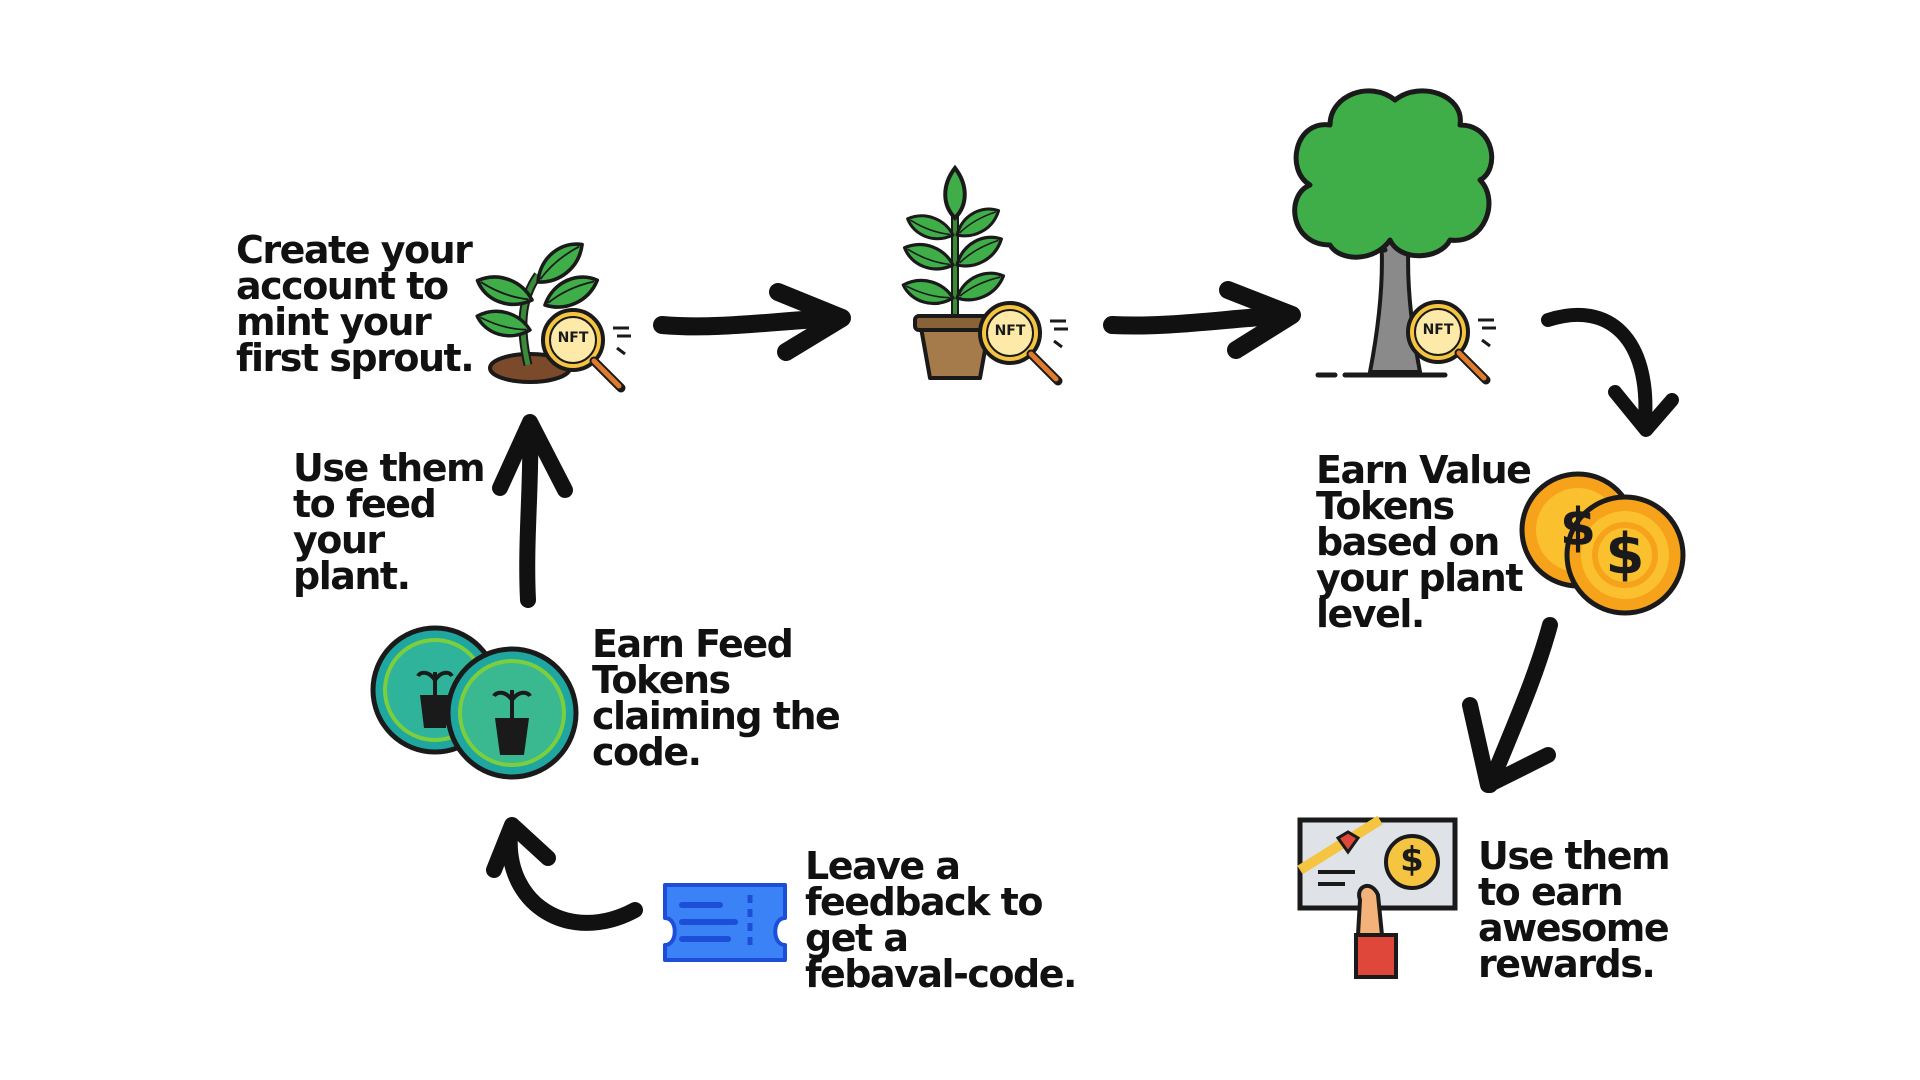 The image size is (1920, 1080). Describe the element at coordinates (954, 272) in the screenshot. I see `potted-plant-icon` at that location.